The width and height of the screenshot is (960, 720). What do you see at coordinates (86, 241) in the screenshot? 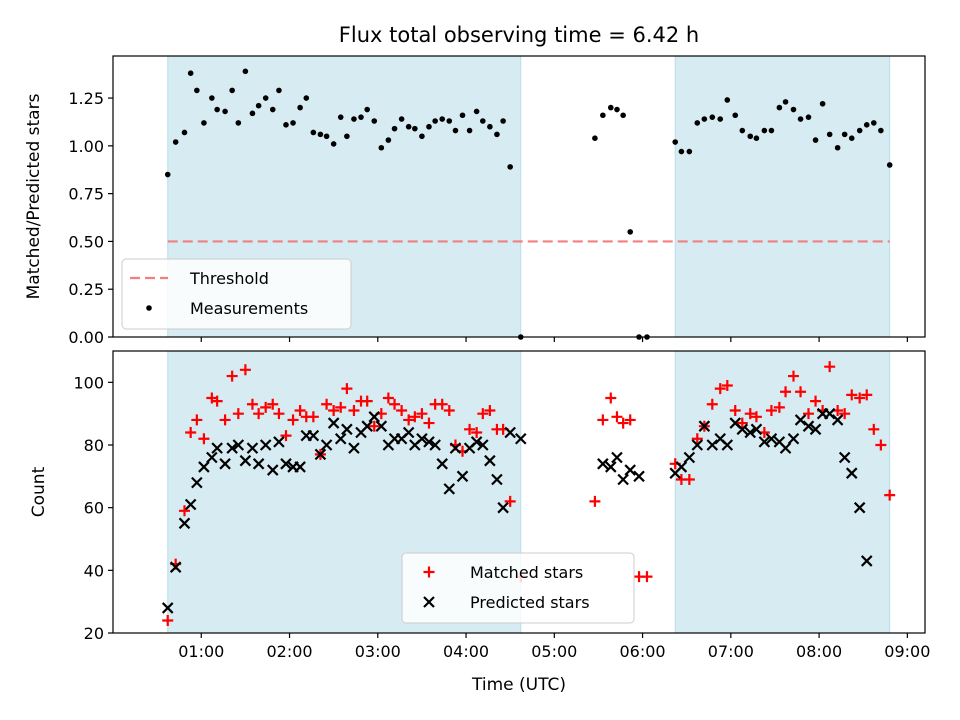
I see `y-tick-label: 0.50` at bounding box center [86, 241].